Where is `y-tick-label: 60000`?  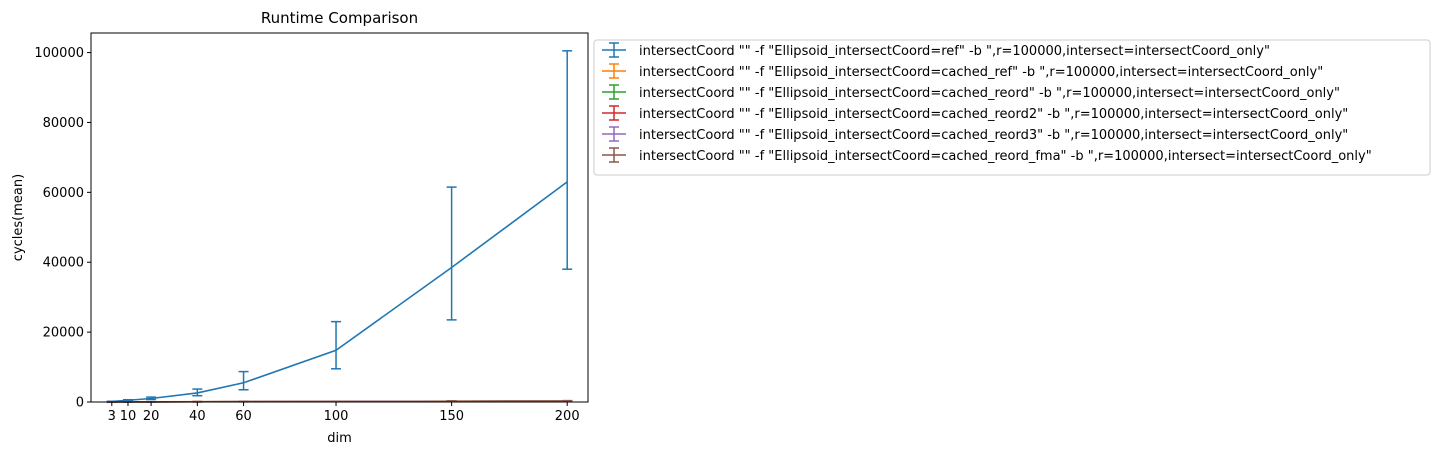 y-tick-label: 60000 is located at coordinates (63, 193).